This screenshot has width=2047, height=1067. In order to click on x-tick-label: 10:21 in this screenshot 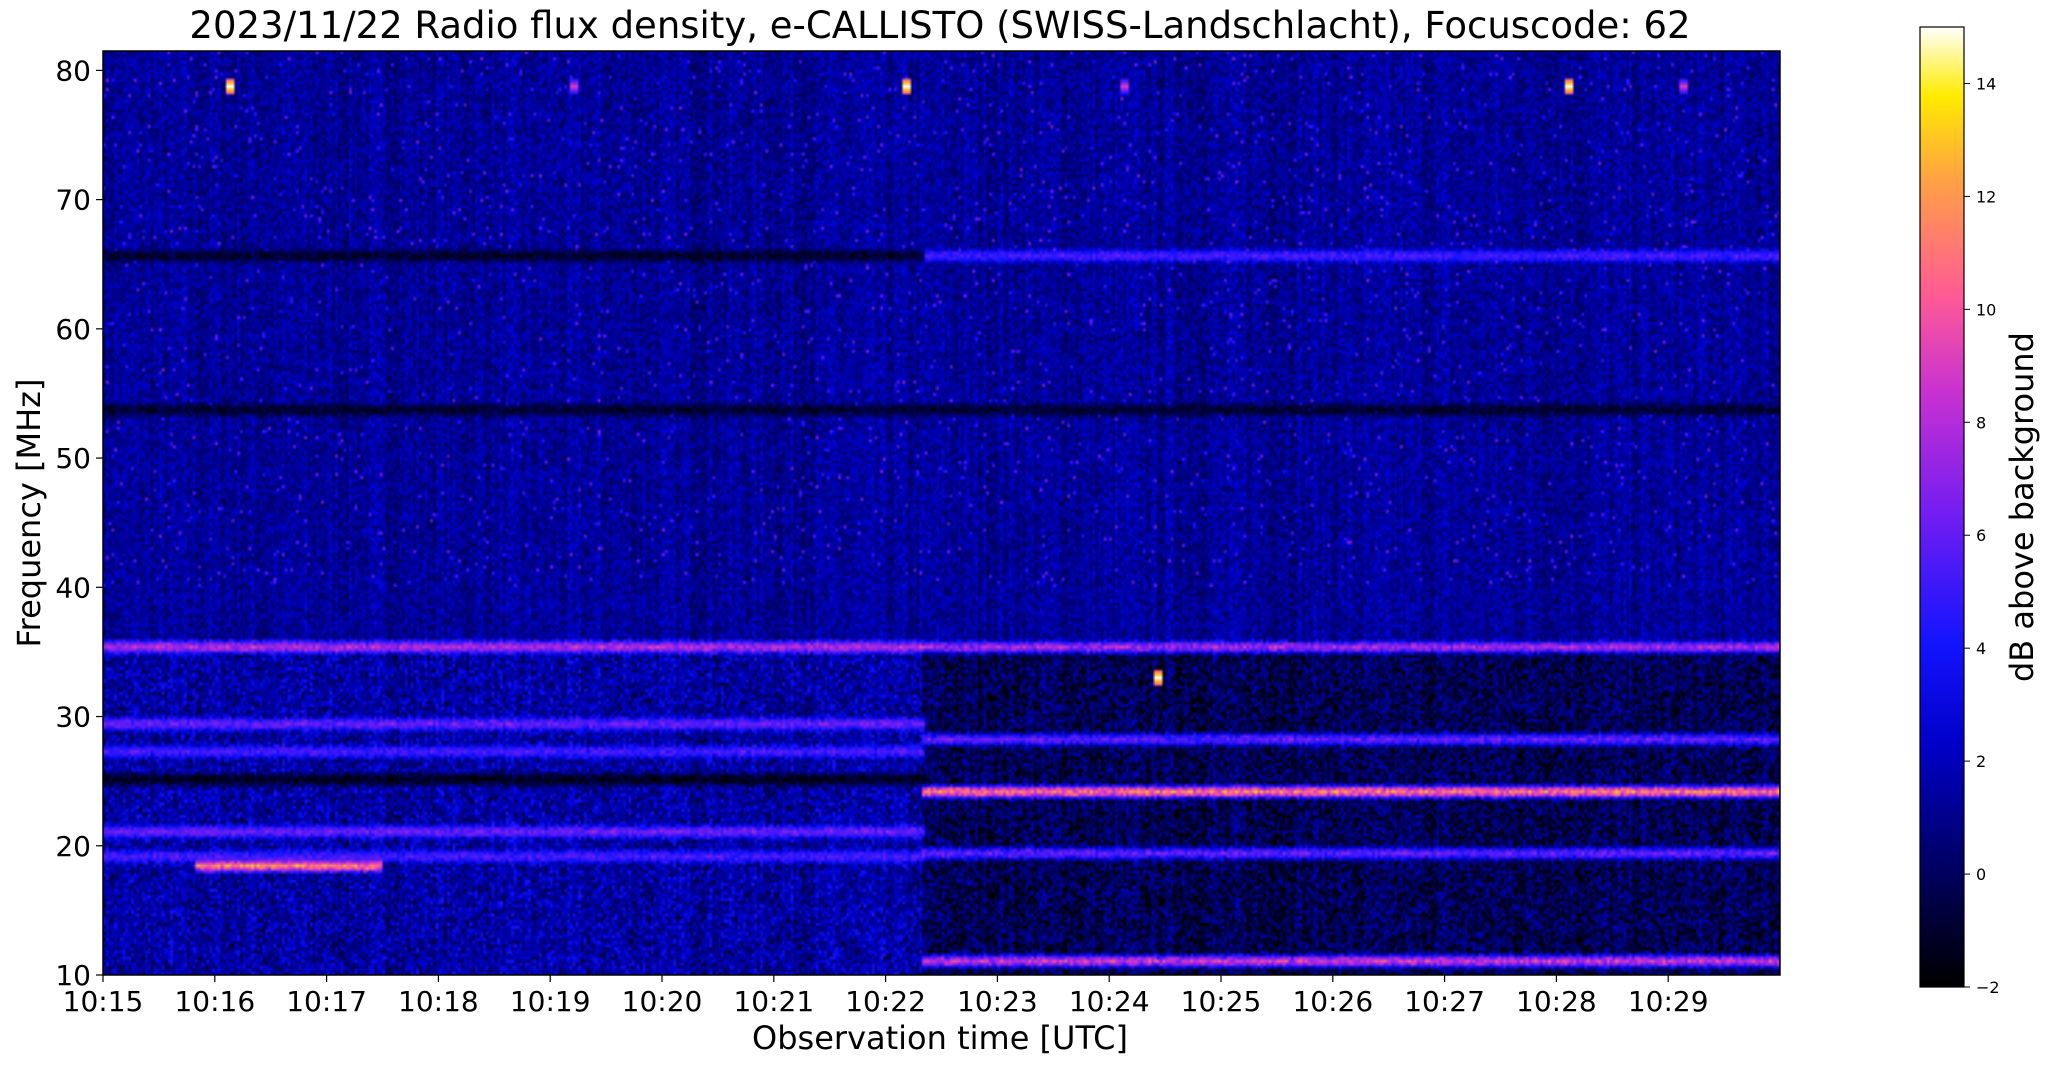, I will do `click(773, 1001)`.